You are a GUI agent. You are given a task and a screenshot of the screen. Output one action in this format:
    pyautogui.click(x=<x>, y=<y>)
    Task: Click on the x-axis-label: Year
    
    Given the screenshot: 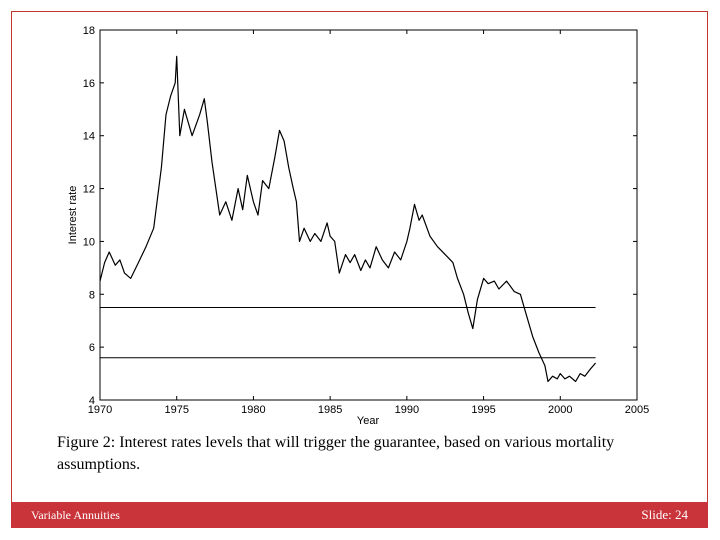 What is the action you would take?
    pyautogui.click(x=368, y=421)
    